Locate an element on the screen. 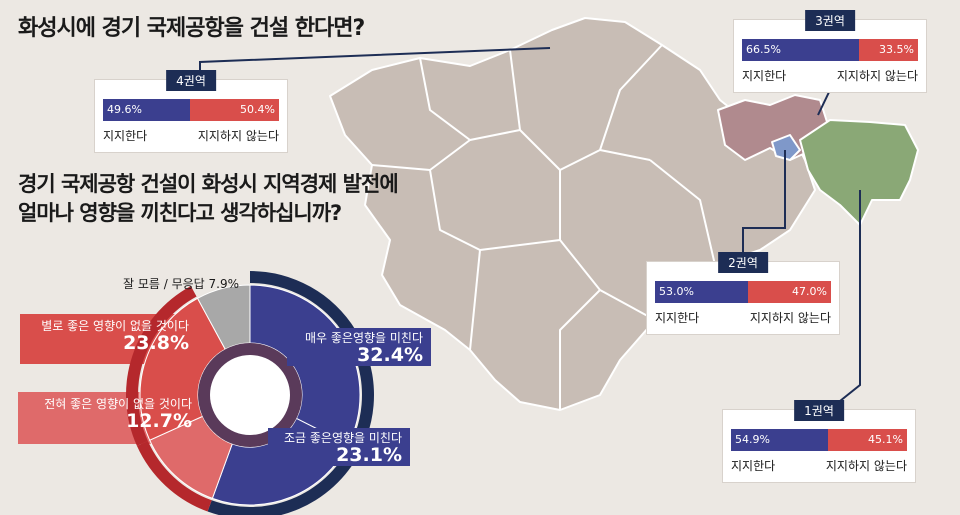 The width and height of the screenshot is (960, 515). category-label: 별로 좋은 영향이 없을 것이다 is located at coordinates (115, 326).